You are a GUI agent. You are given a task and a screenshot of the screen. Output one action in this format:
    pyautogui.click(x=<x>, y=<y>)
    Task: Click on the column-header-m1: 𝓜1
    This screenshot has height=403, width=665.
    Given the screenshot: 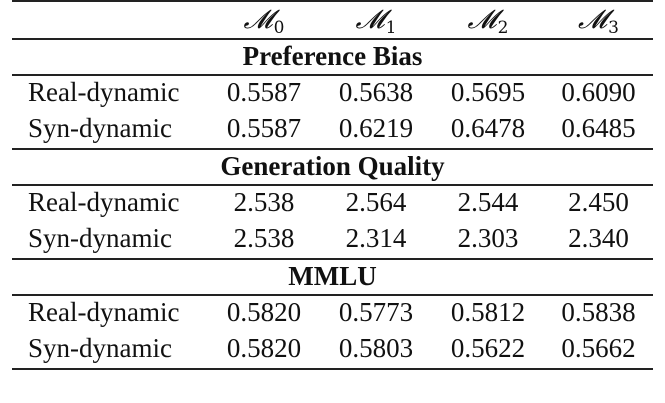 What is the action you would take?
    pyautogui.click(x=376, y=20)
    